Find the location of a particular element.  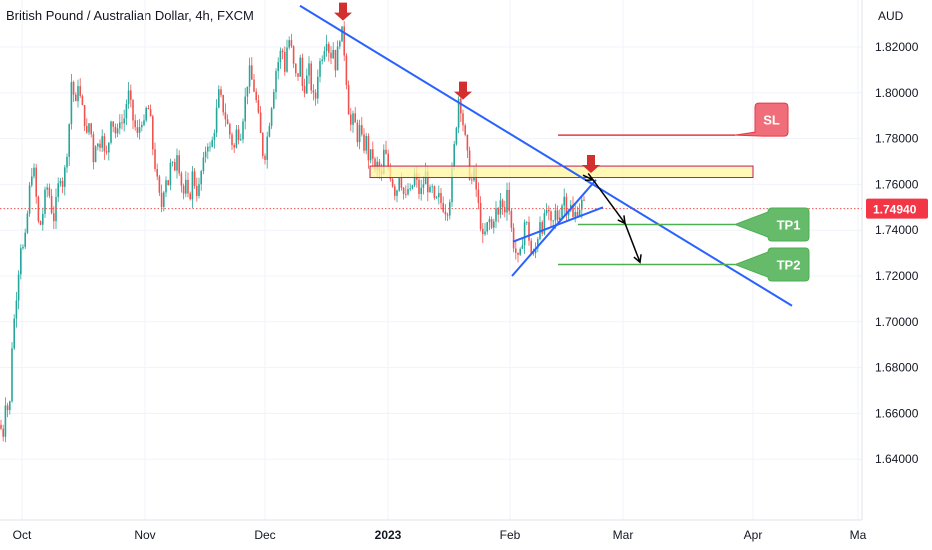

label-box-sl is located at coordinates (761, 119).